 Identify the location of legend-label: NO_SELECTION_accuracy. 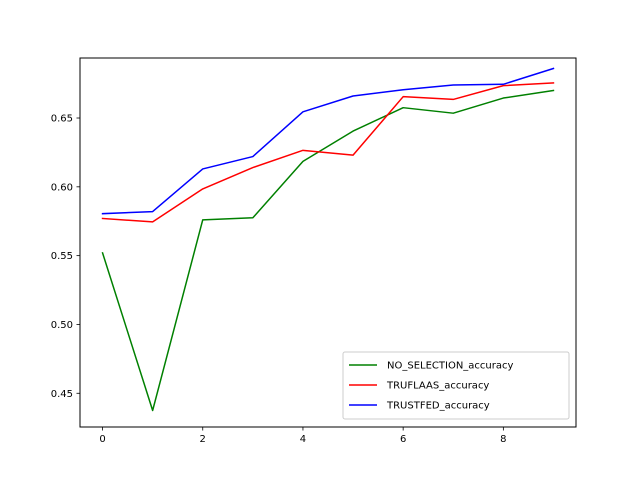
(450, 366).